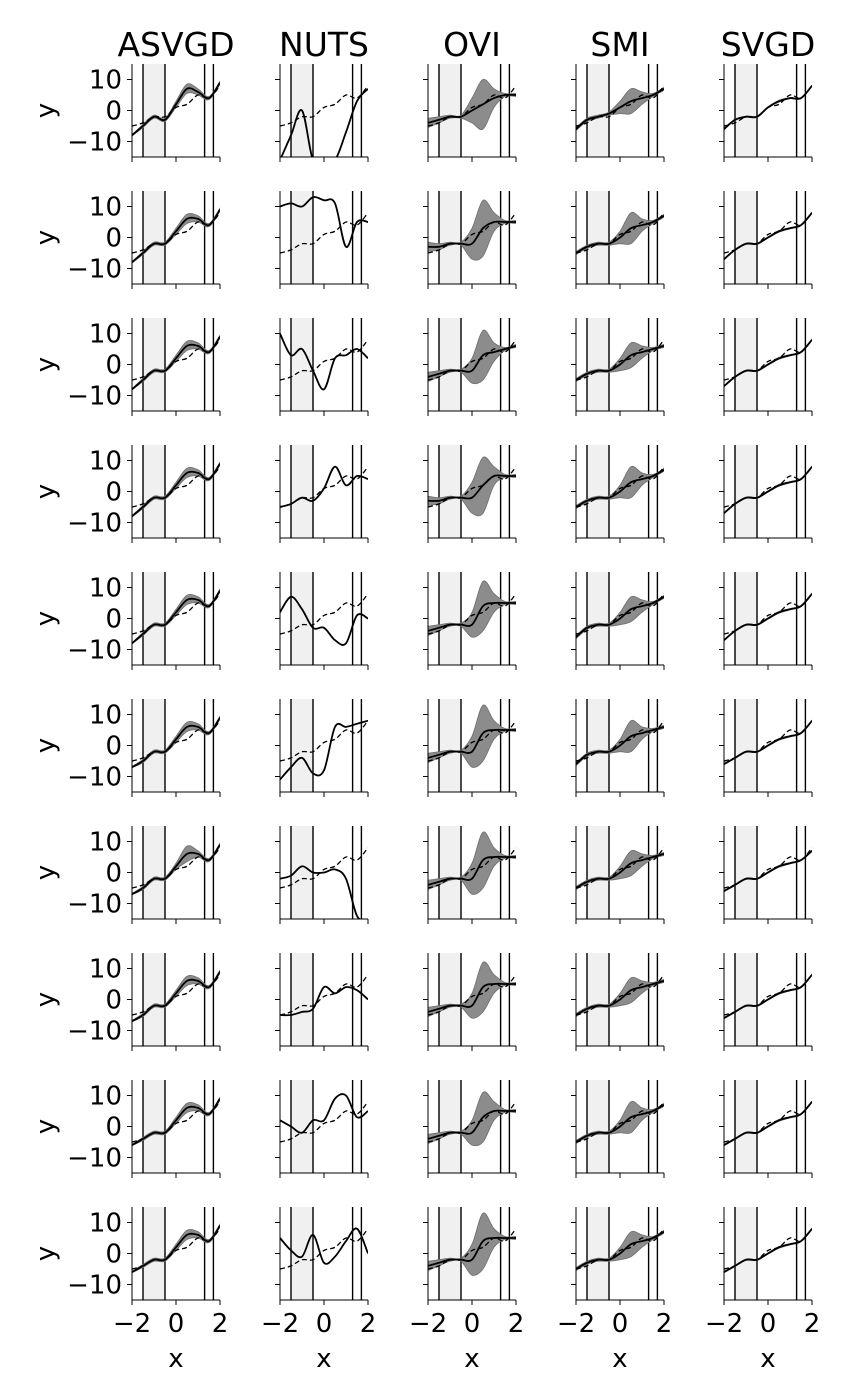  What do you see at coordinates (619, 44) in the screenshot?
I see `column-title: SMI` at bounding box center [619, 44].